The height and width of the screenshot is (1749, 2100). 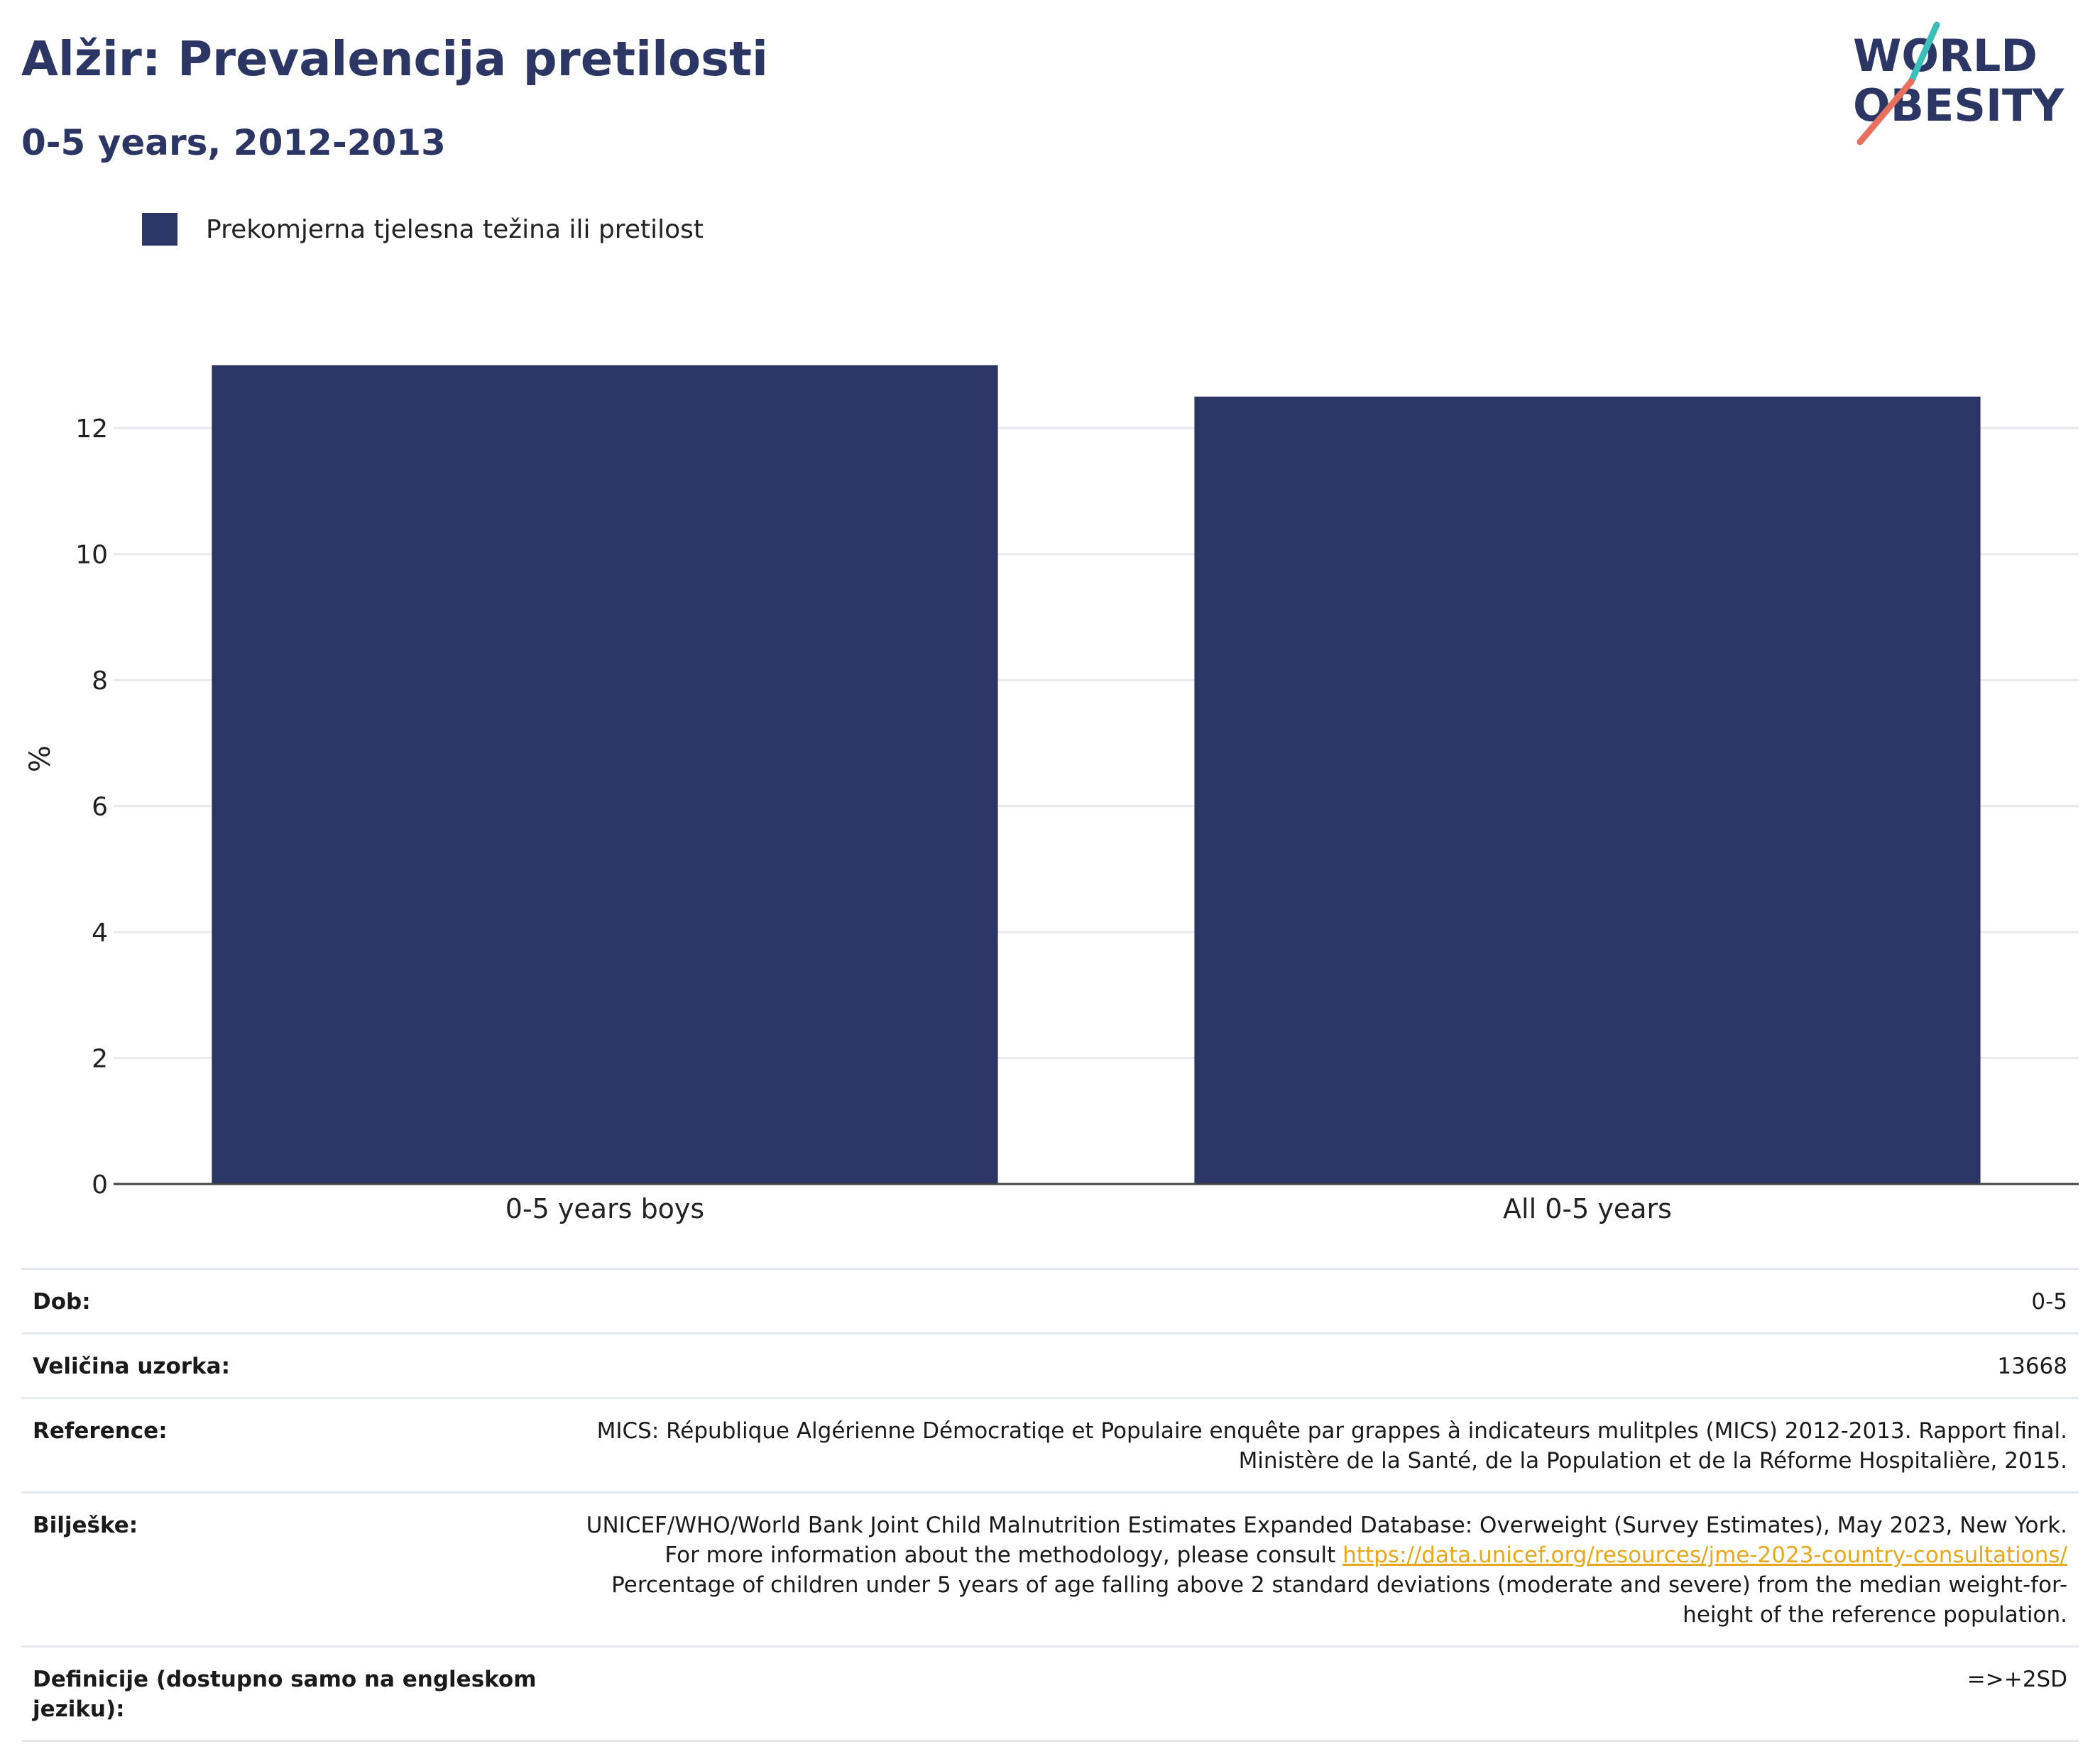 What do you see at coordinates (1885, 112) in the screenshot?
I see `logo-slash-coral` at bounding box center [1885, 112].